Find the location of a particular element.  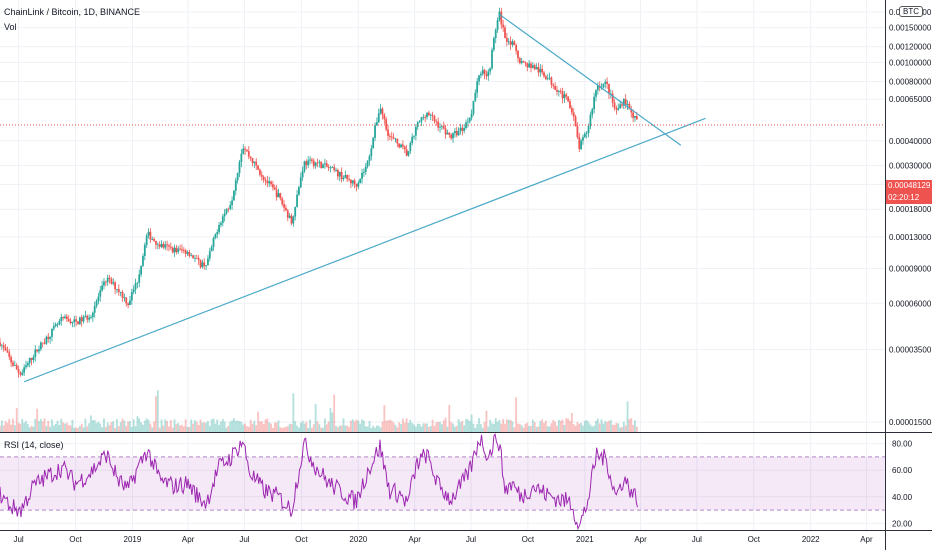

symbol-title: ChainLink / Bitcoin, 1D, BINANCE is located at coordinates (72, 12).